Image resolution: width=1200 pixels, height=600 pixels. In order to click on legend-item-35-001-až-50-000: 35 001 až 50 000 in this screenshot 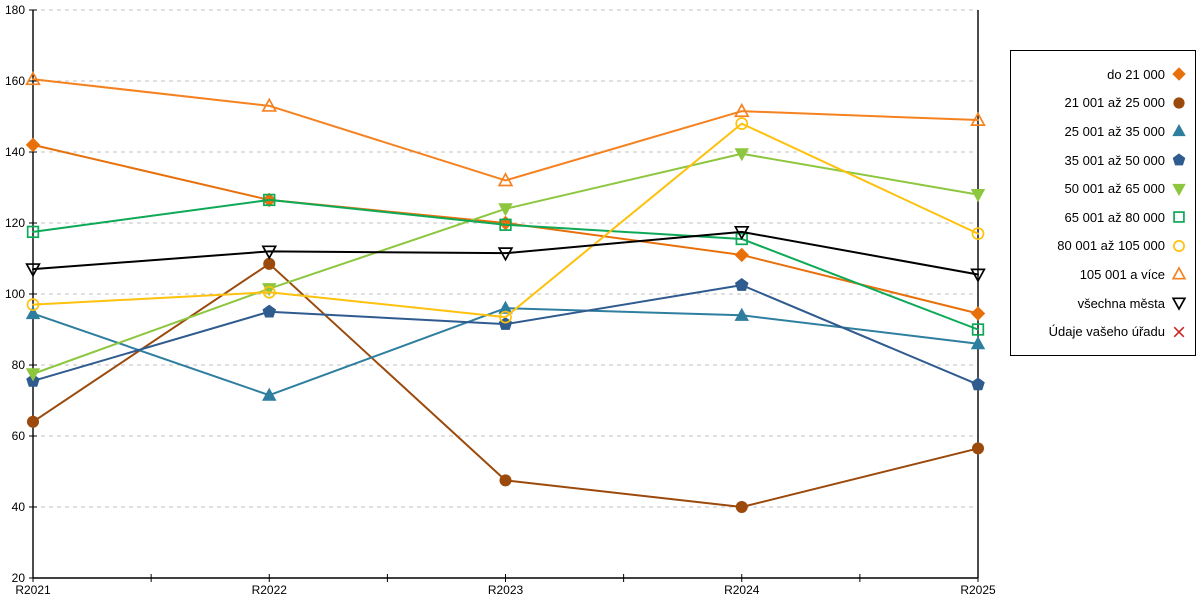, I will do `click(1103, 160)`.